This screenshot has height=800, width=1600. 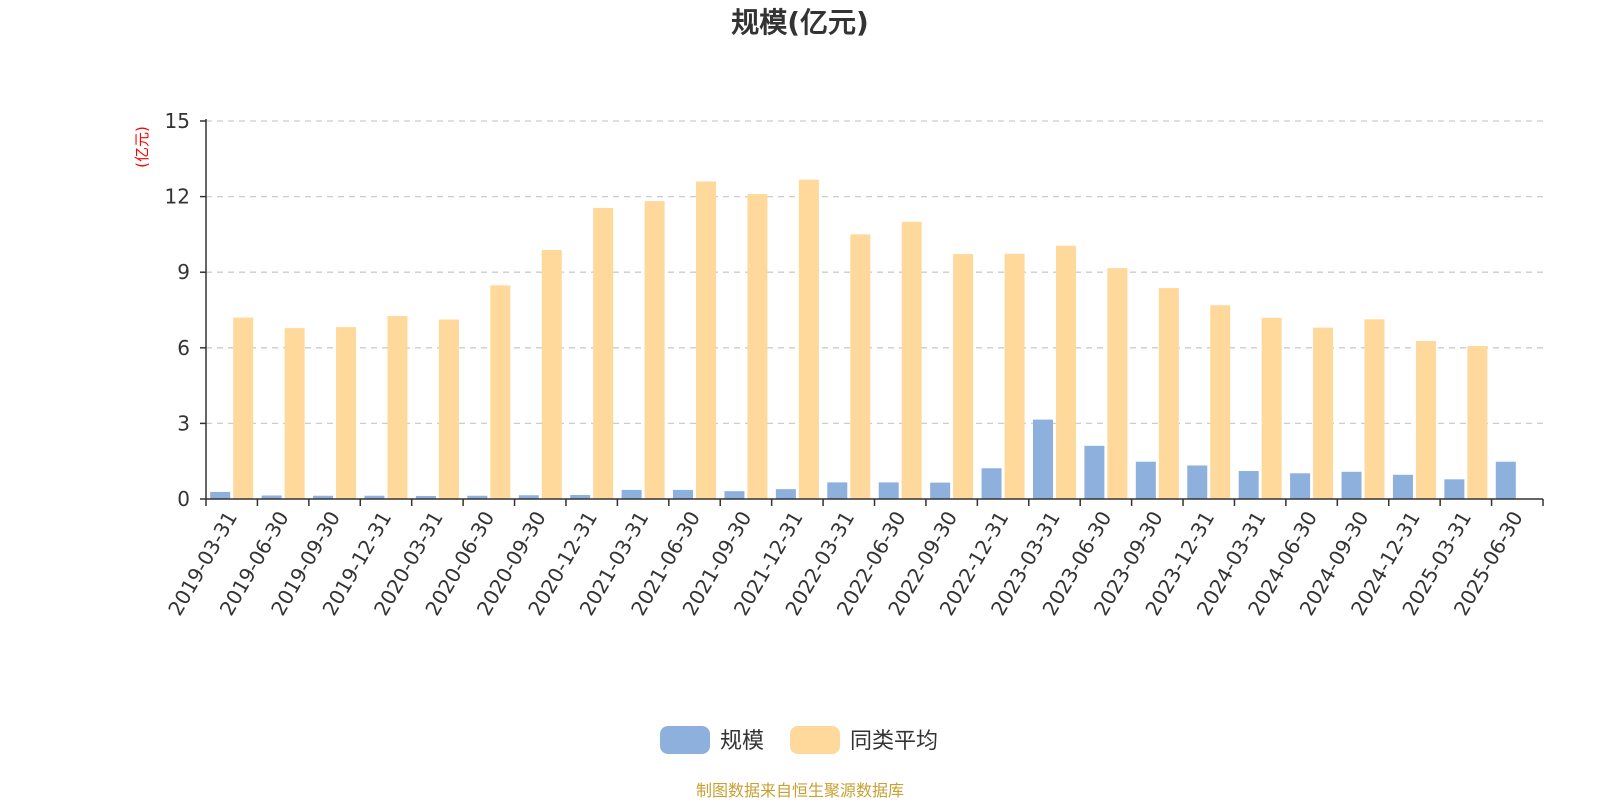 What do you see at coordinates (894, 741) in the screenshot?
I see `legend-label-peer-average: 同类平均` at bounding box center [894, 741].